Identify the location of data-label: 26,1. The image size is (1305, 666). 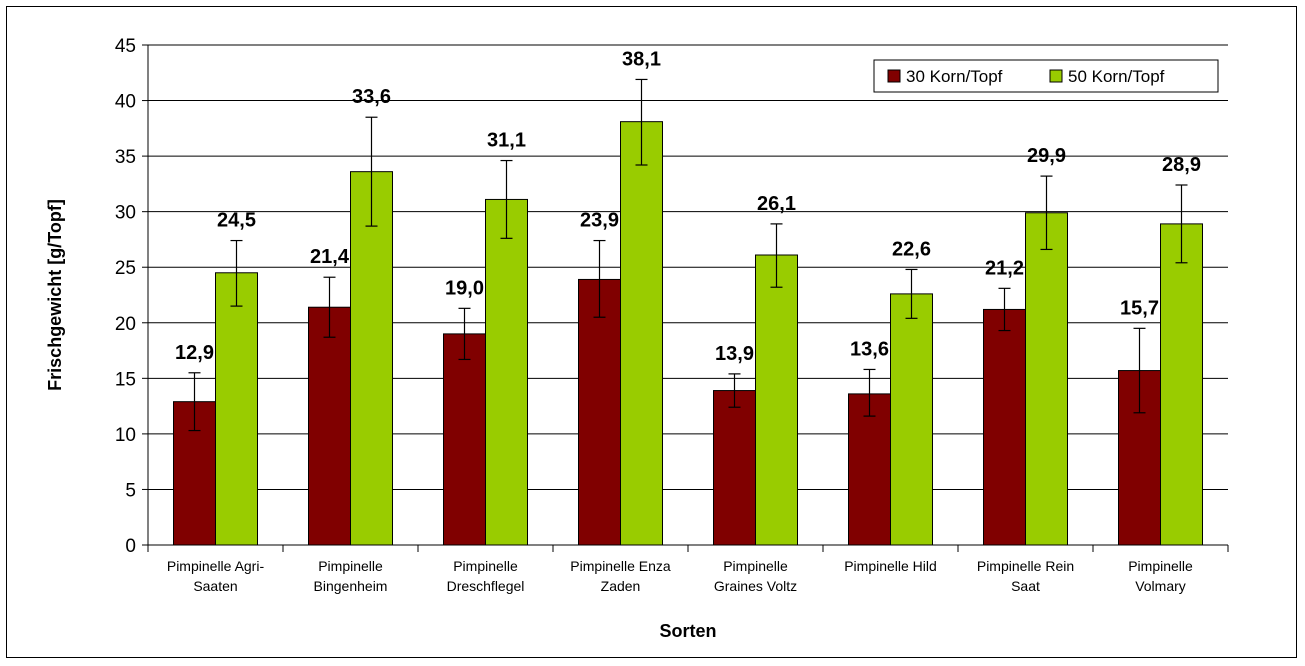
(776, 204).